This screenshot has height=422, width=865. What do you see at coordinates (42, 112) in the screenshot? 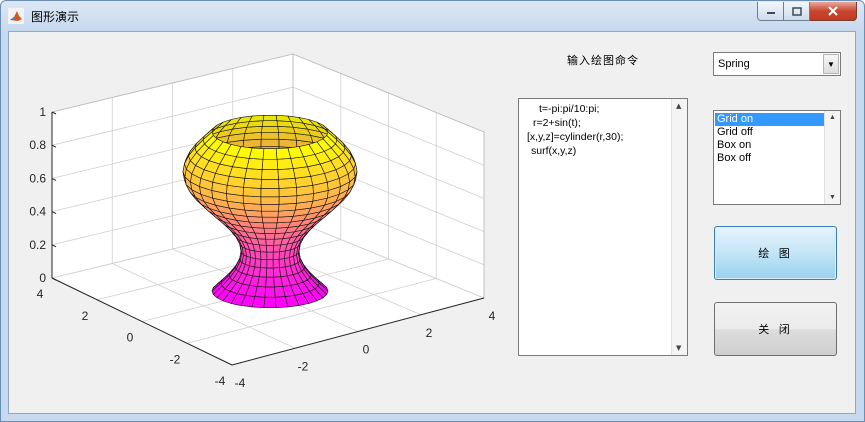
I see `z-tick-label: 1` at bounding box center [42, 112].